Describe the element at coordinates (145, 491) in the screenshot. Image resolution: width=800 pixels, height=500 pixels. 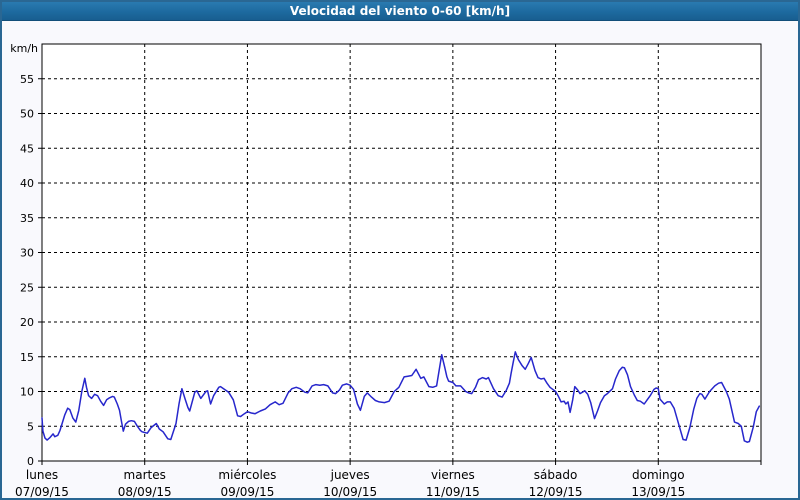
I see `day-date-label: 08/09/15` at that location.